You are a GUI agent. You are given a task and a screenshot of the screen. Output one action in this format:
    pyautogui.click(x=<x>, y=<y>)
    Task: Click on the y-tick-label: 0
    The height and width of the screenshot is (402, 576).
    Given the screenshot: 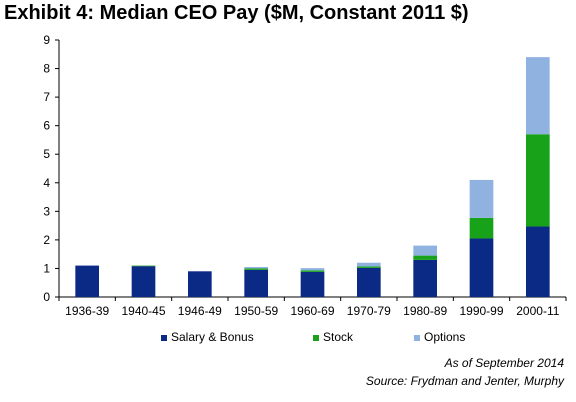 What is the action you would take?
    pyautogui.click(x=46, y=297)
    